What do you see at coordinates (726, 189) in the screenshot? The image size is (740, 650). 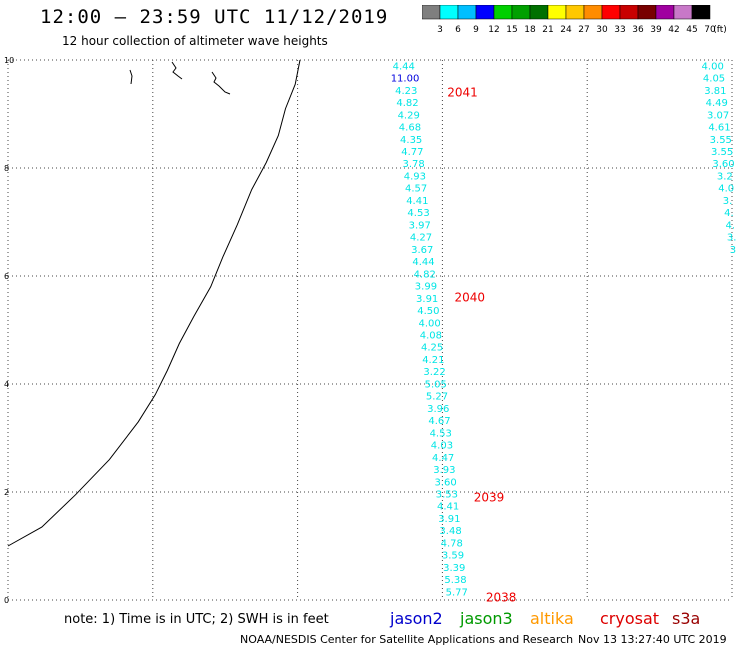 I see `wave-height-label: 4.0` at bounding box center [726, 189].